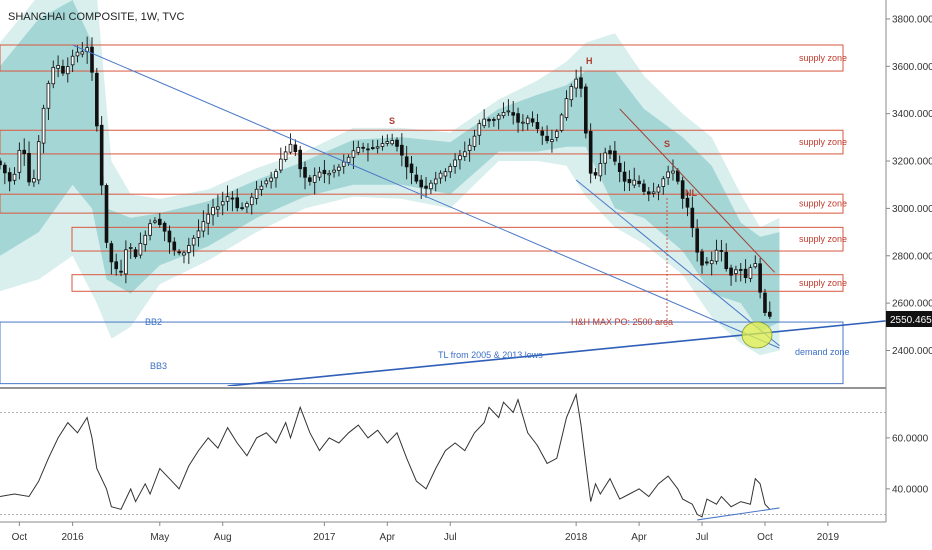 The image size is (932, 550). I want to click on time-tick-label: Jul, so click(702, 537).